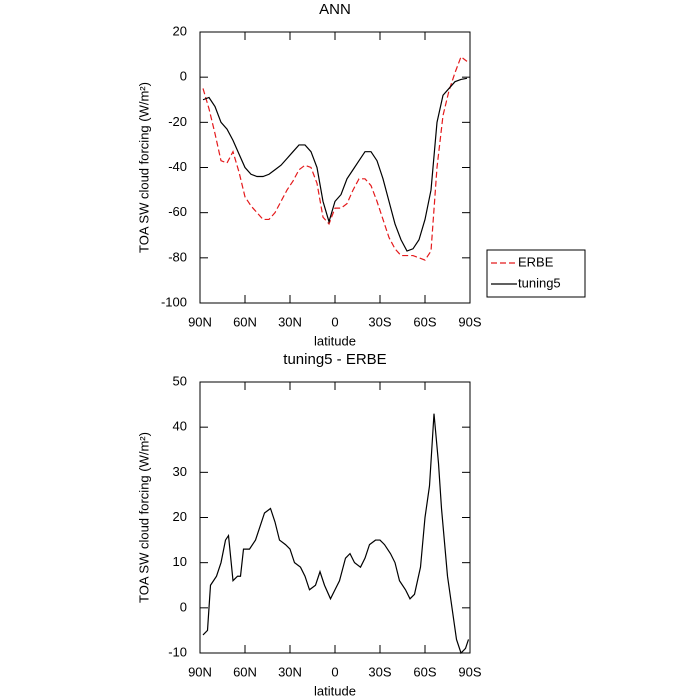 The image size is (700, 700). Describe the element at coordinates (177, 651) in the screenshot. I see `y-tick-label: -10` at that location.